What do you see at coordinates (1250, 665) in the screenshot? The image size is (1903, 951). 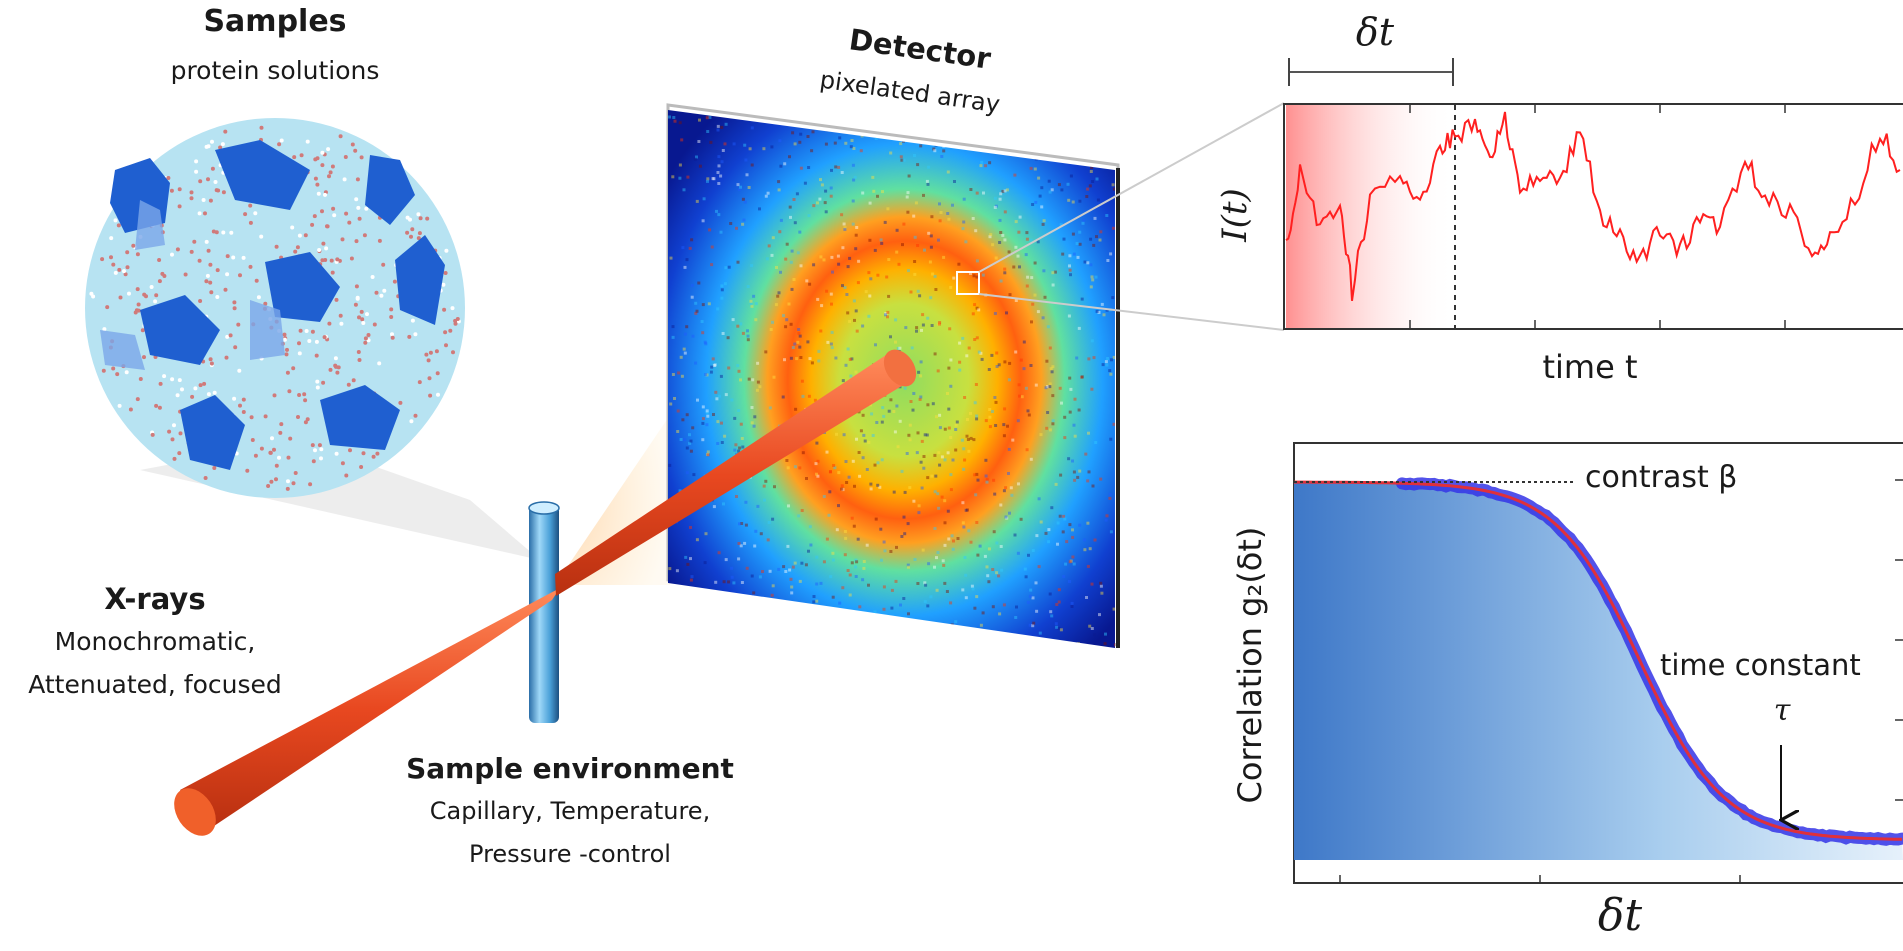 I see `correlation-ylabel: Correlation g₂(δt)` at bounding box center [1250, 665].